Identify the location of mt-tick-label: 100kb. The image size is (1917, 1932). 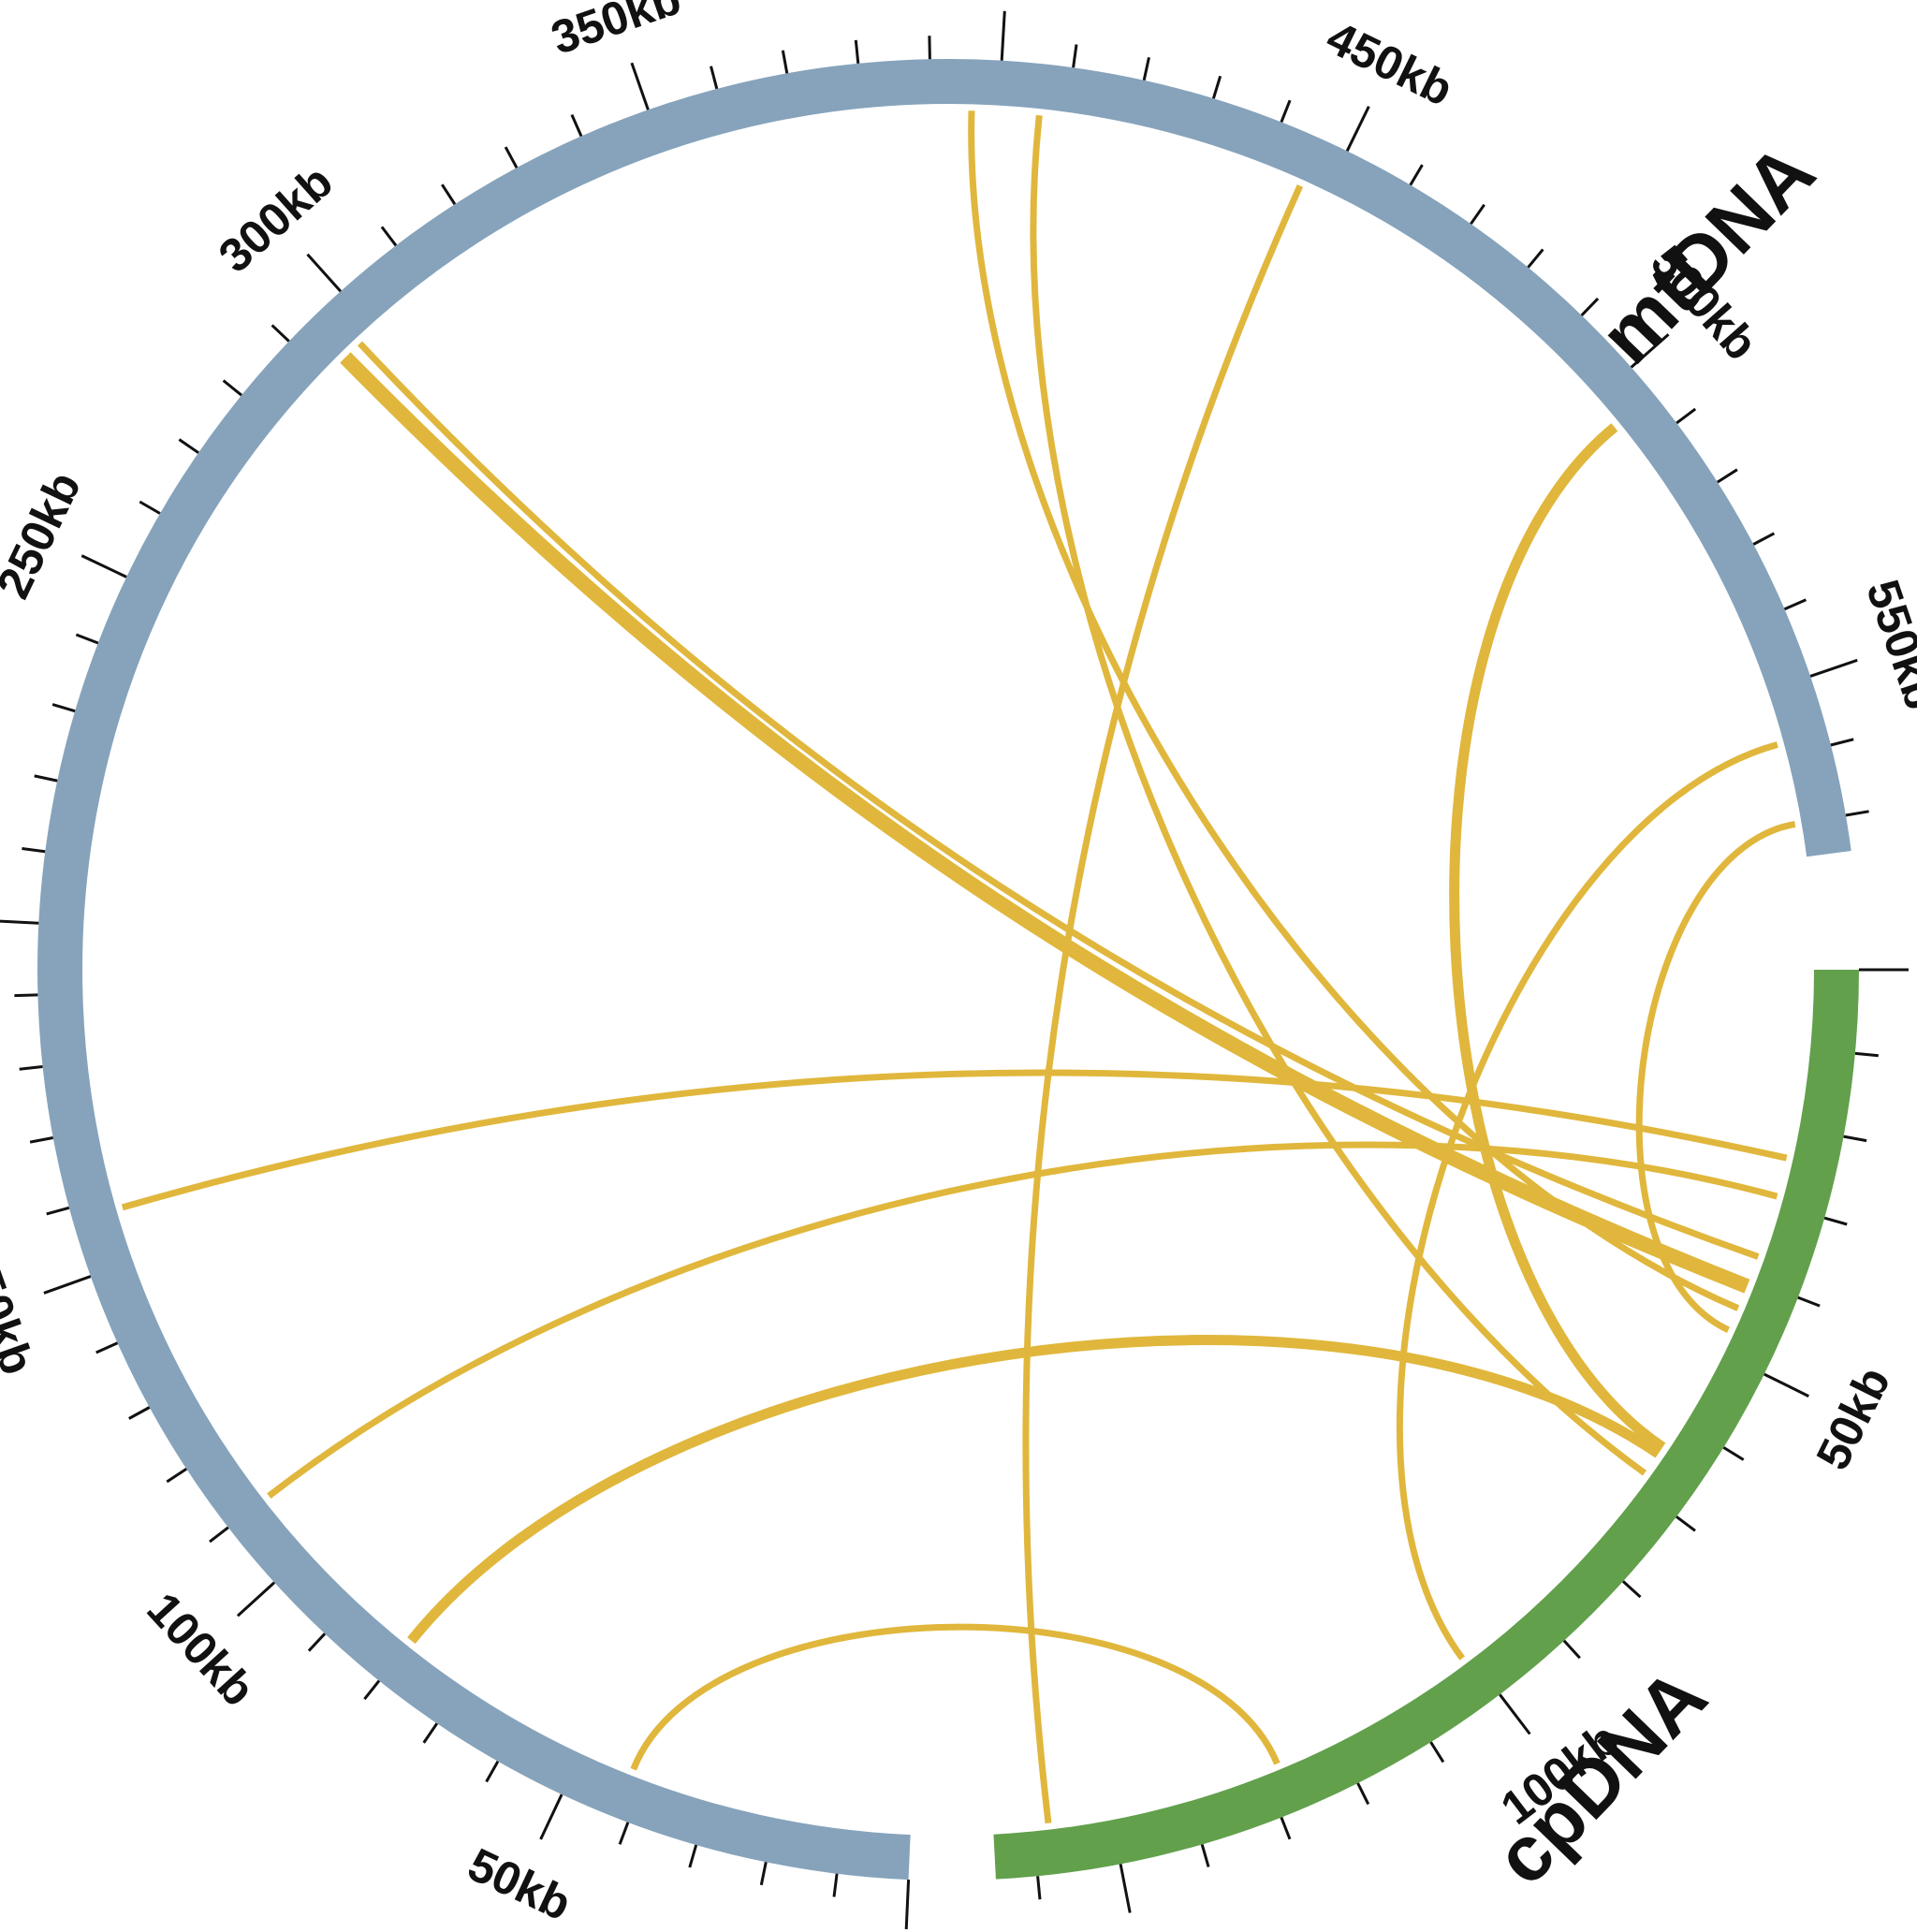
(201, 1650).